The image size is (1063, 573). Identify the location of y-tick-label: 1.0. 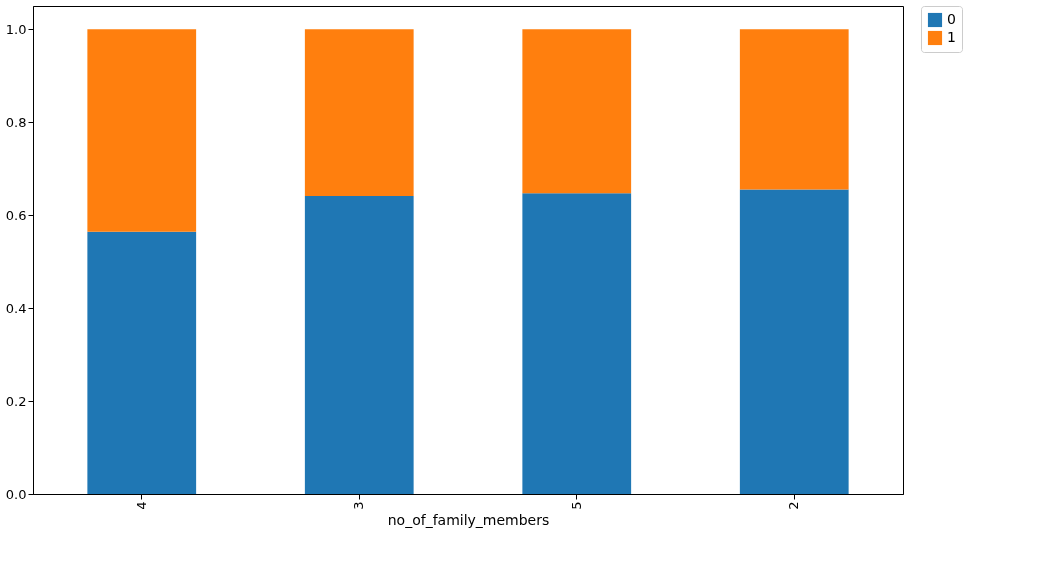
(16, 29).